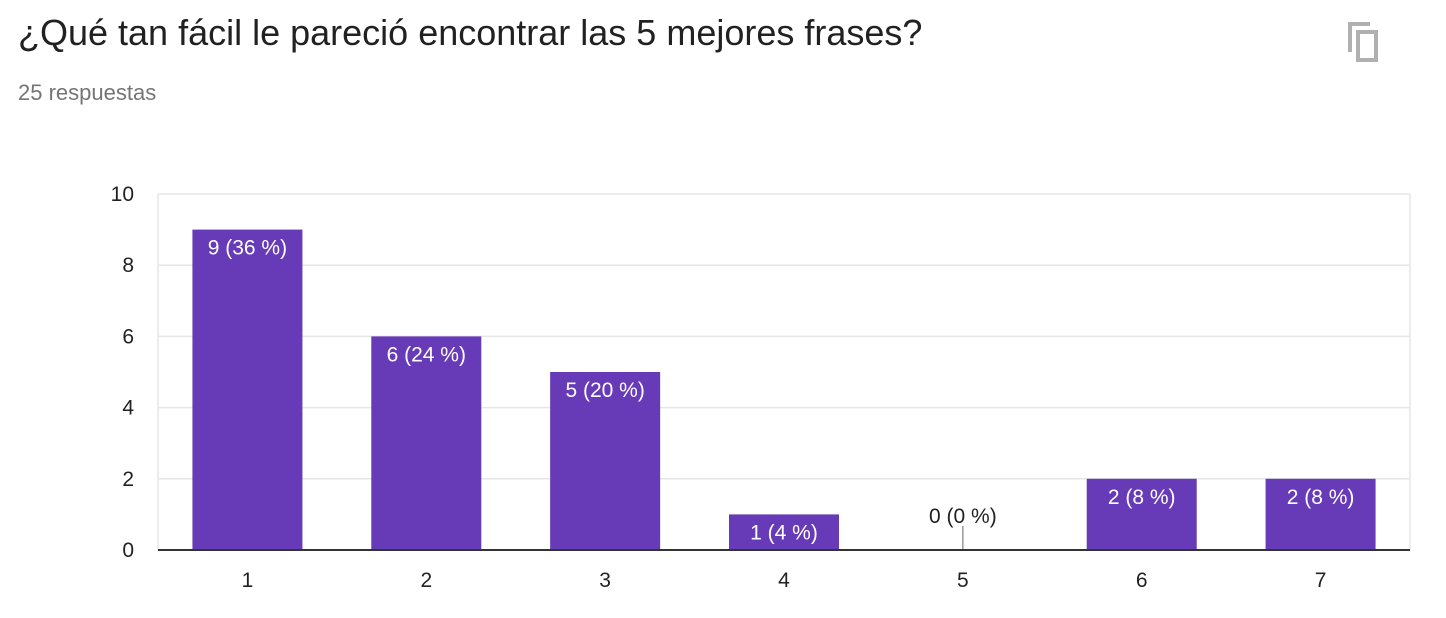 The height and width of the screenshot is (618, 1446). I want to click on y-tick-label: 2, so click(128, 479).